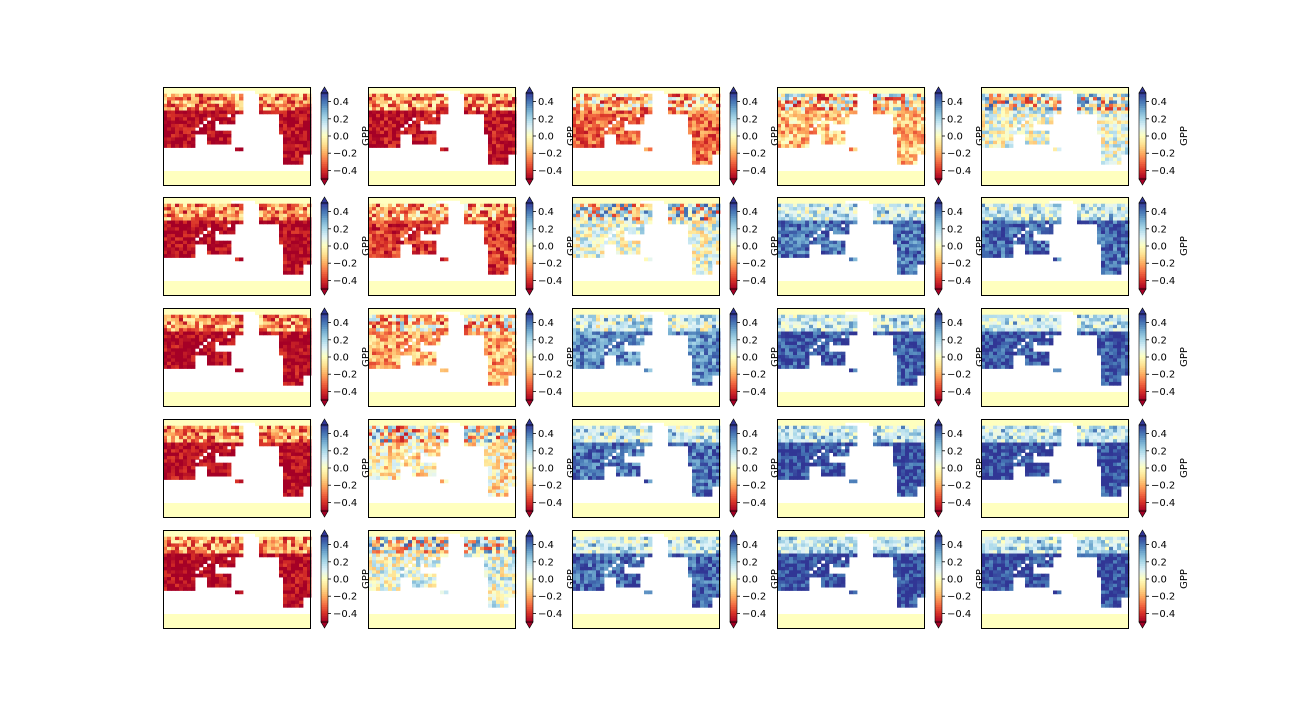 This screenshot has width=1296, height=720. Describe the element at coordinates (1163, 154) in the screenshot. I see `colorbar-tick-label: −0.2` at that location.